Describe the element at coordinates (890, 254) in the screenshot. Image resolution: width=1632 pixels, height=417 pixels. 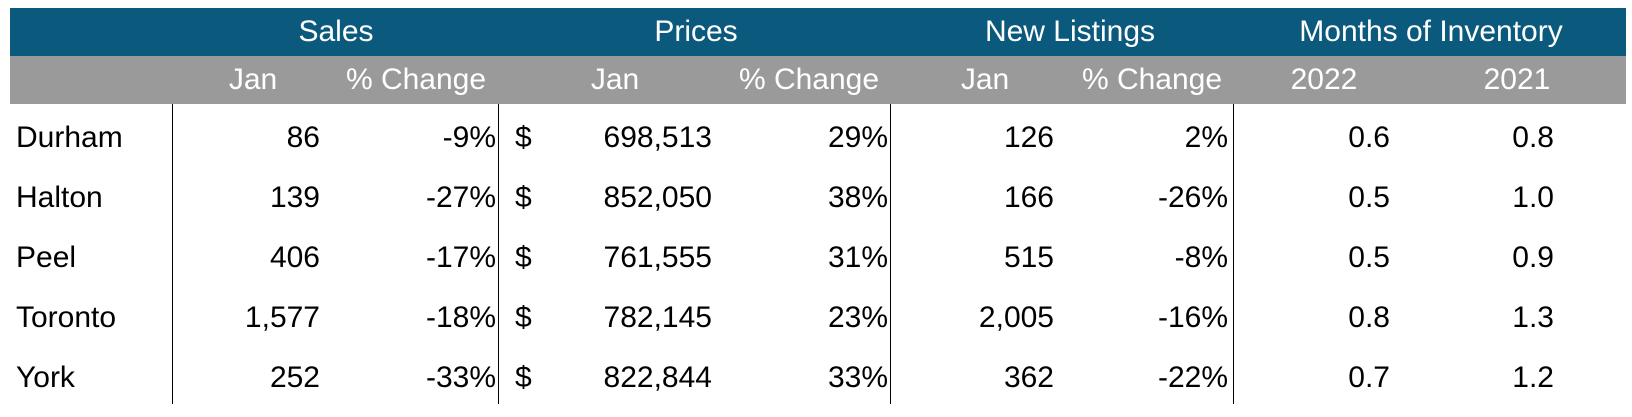
I see `divider-after-prices` at that location.